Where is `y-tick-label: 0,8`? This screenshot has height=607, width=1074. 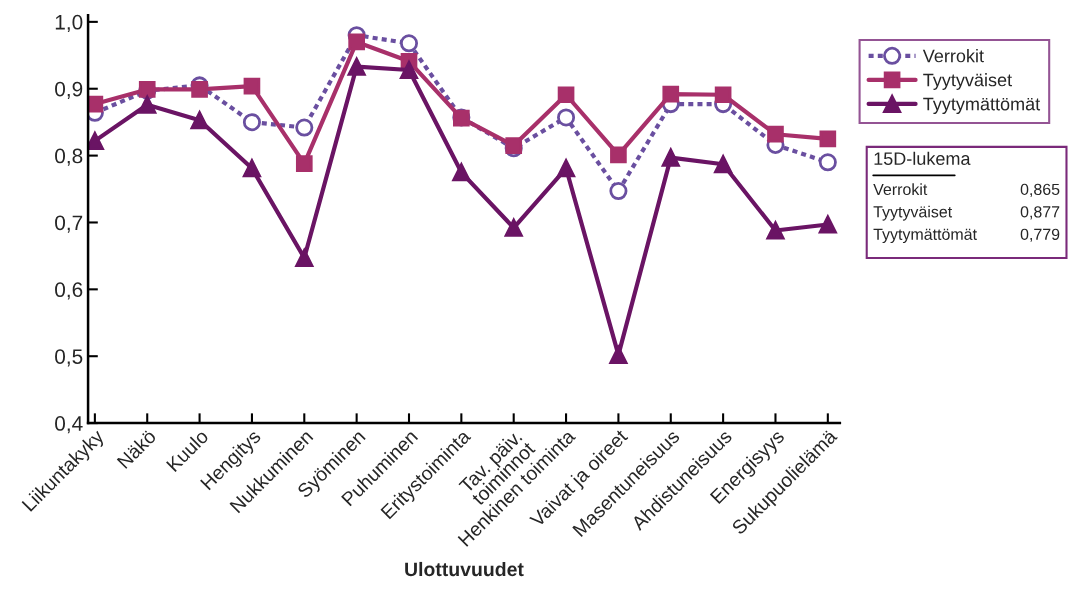 y-tick-label: 0,8 is located at coordinates (69, 157).